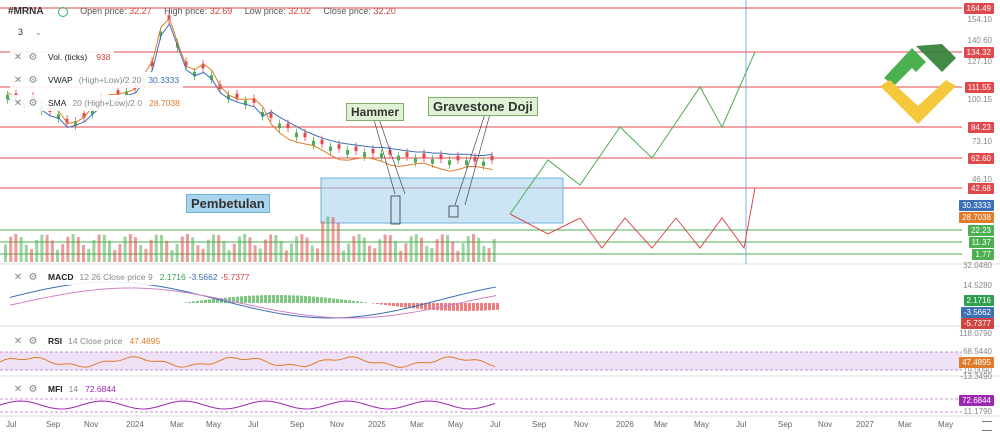 This screenshot has width=1000, height=433. What do you see at coordinates (235, 277) in the screenshot?
I see `histogram-value: -5.7377` at bounding box center [235, 277].